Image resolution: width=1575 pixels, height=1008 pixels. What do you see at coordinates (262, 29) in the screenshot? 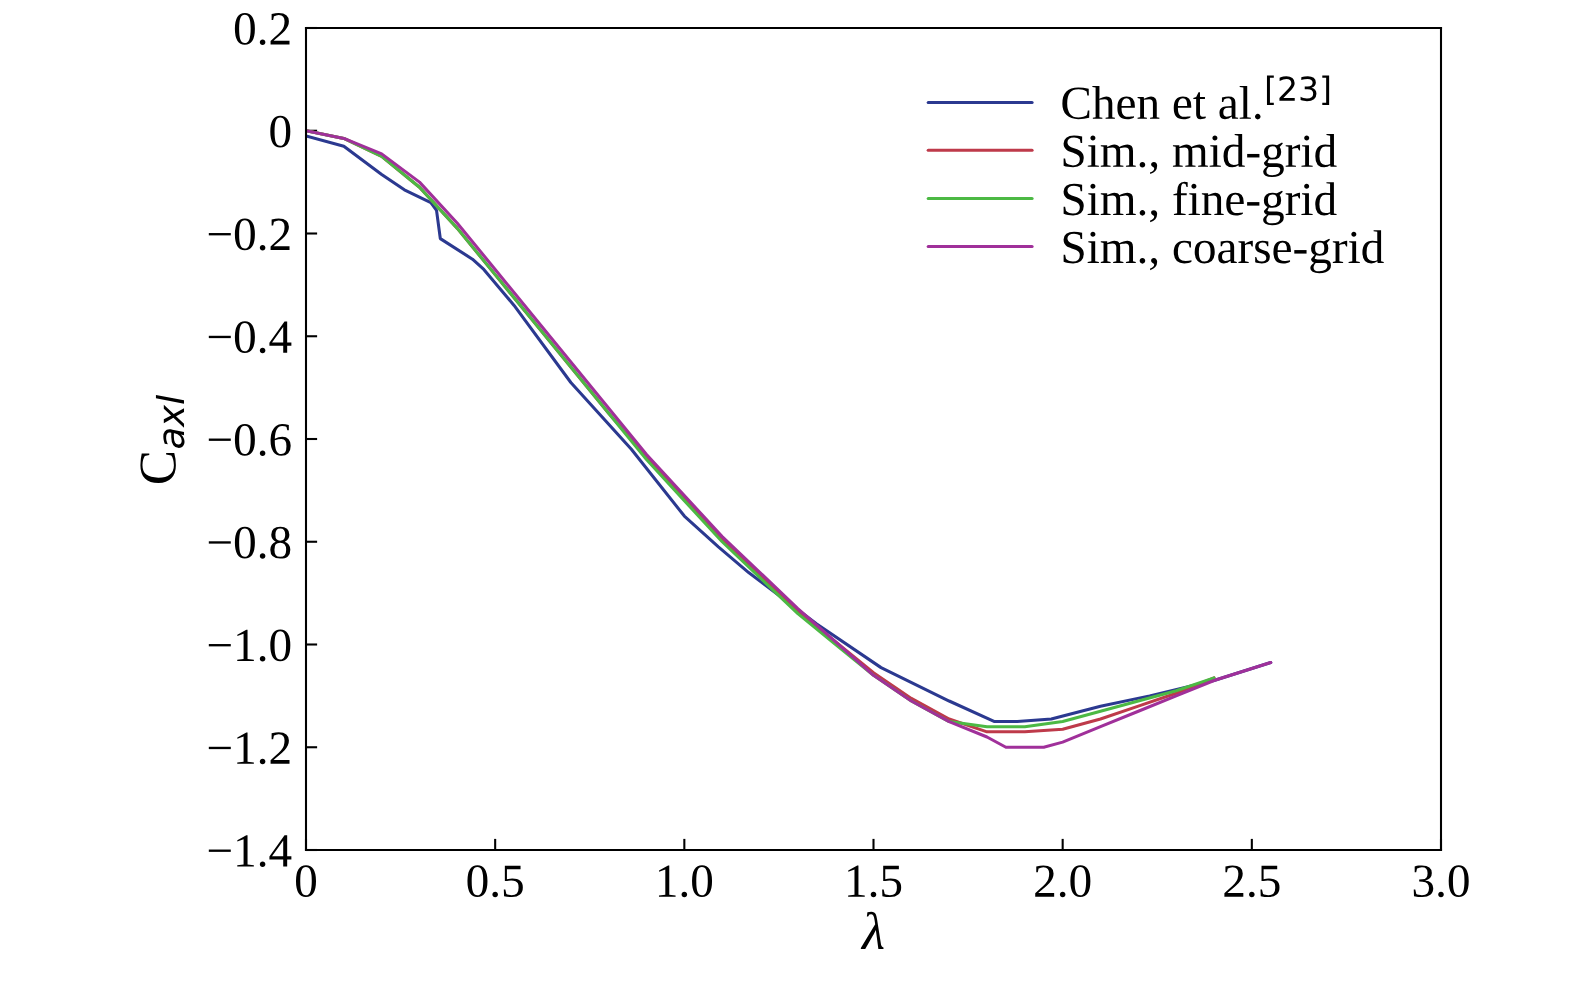
I see `y-tick-label: 0.2` at bounding box center [262, 29].